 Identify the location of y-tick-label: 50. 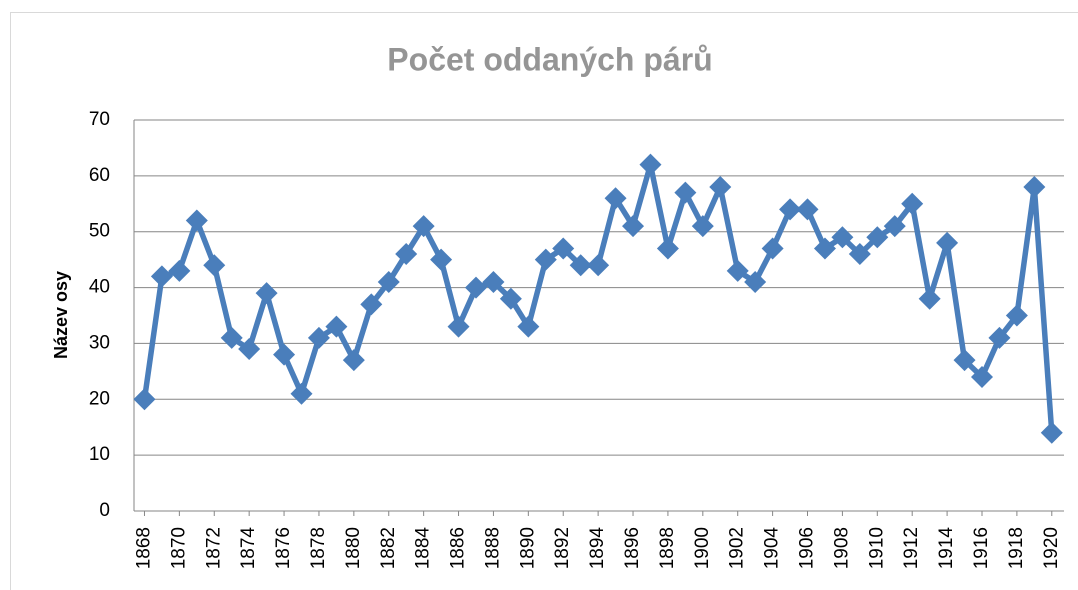
(99, 231).